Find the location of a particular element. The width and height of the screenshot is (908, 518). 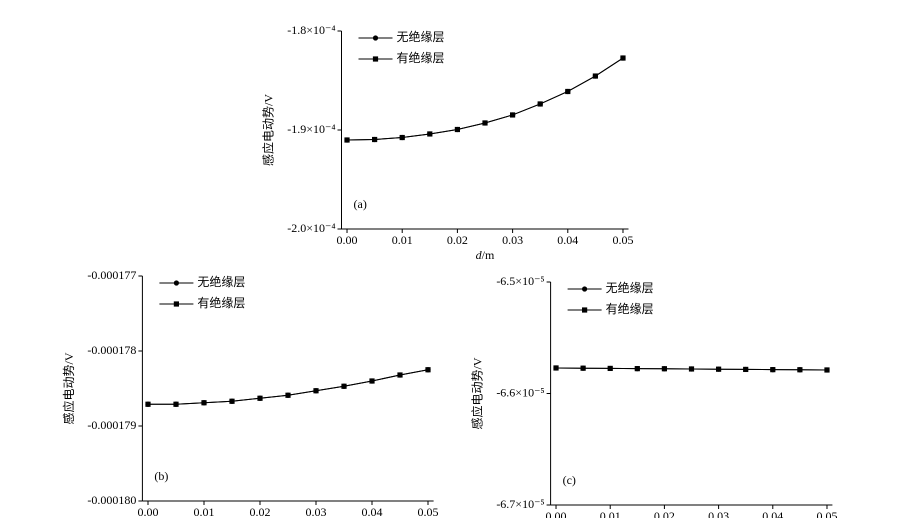

panel-label: (a) is located at coordinates (360, 204).